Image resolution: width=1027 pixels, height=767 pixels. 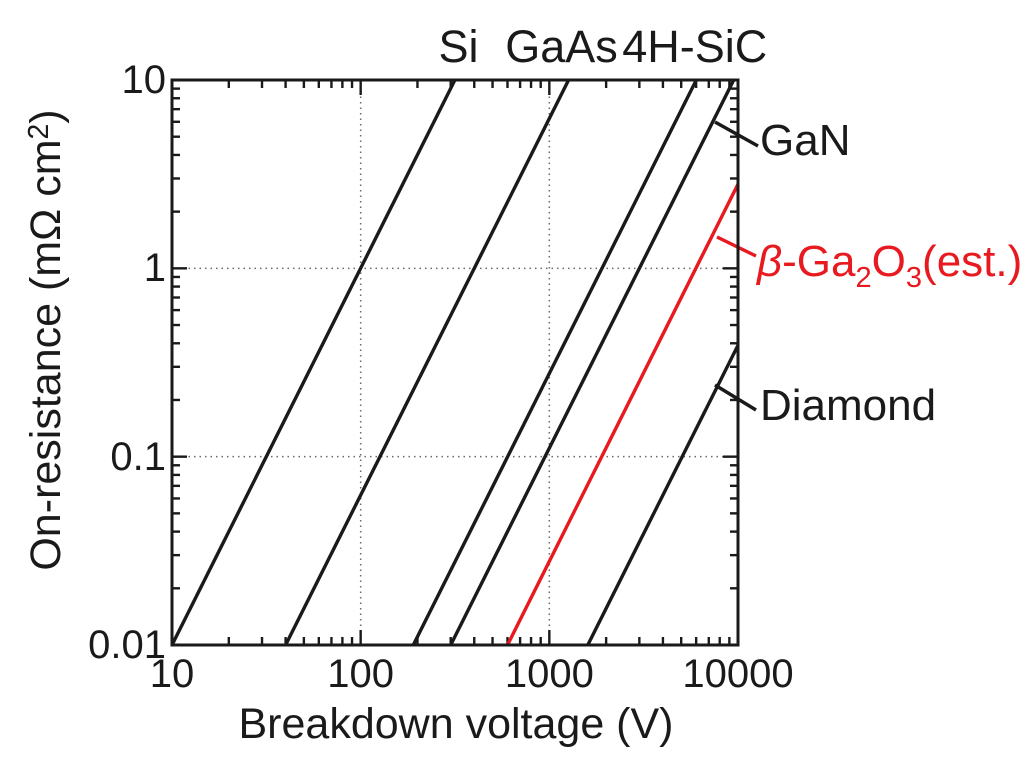 I want to click on y-axis-title: On-resistance (mΩ cm2), so click(x=46, y=345).